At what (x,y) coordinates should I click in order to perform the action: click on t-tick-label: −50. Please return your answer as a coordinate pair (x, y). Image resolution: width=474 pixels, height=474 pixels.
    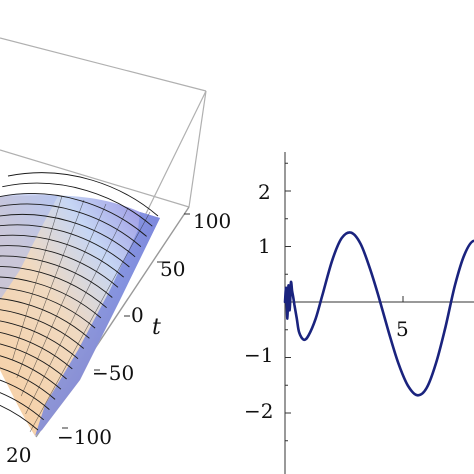
    Looking at the image, I should click on (113, 373).